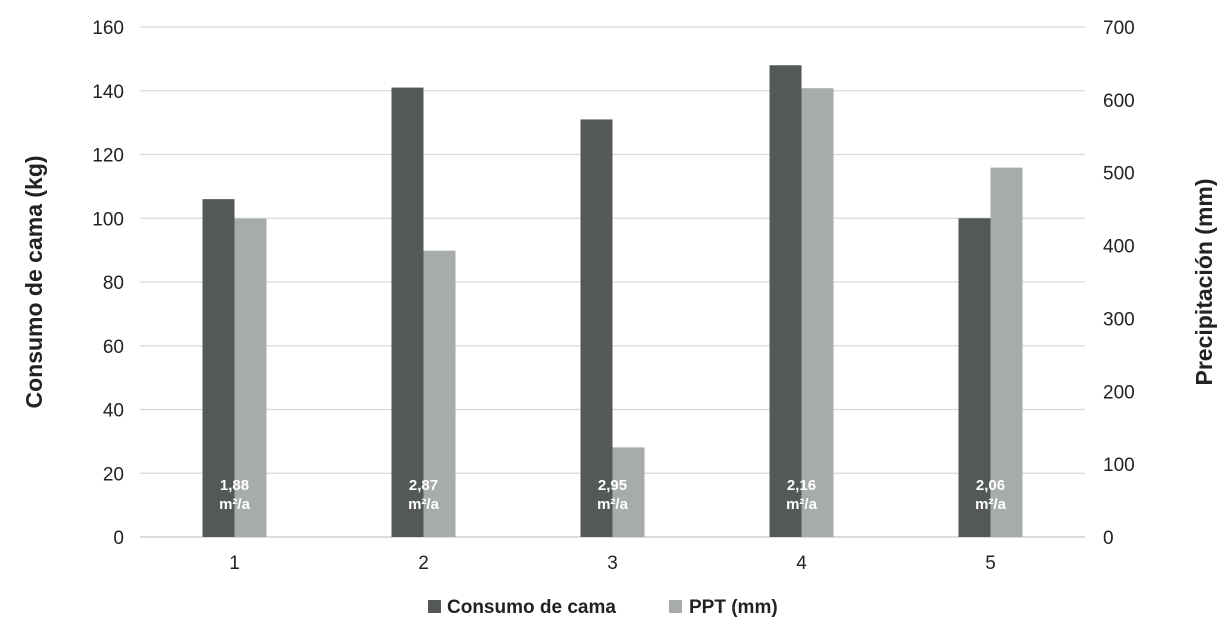 The width and height of the screenshot is (1220, 619). Describe the element at coordinates (34, 281) in the screenshot. I see `left-axis-title: Consumo de cama (kg)` at that location.